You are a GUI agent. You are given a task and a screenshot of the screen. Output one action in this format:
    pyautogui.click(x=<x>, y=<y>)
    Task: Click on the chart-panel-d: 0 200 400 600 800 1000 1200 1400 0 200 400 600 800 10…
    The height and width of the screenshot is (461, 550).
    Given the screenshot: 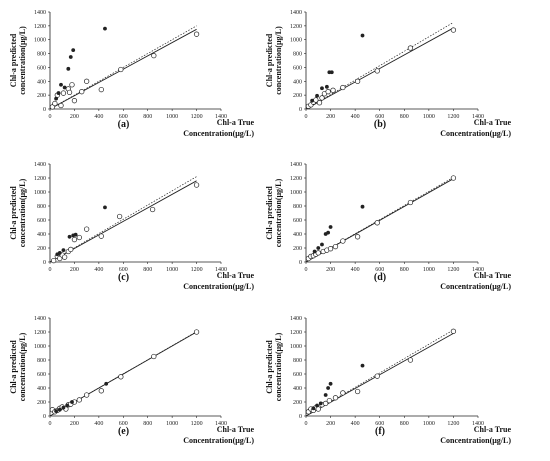 What is the action you would take?
    pyautogui.click(x=388, y=226)
    